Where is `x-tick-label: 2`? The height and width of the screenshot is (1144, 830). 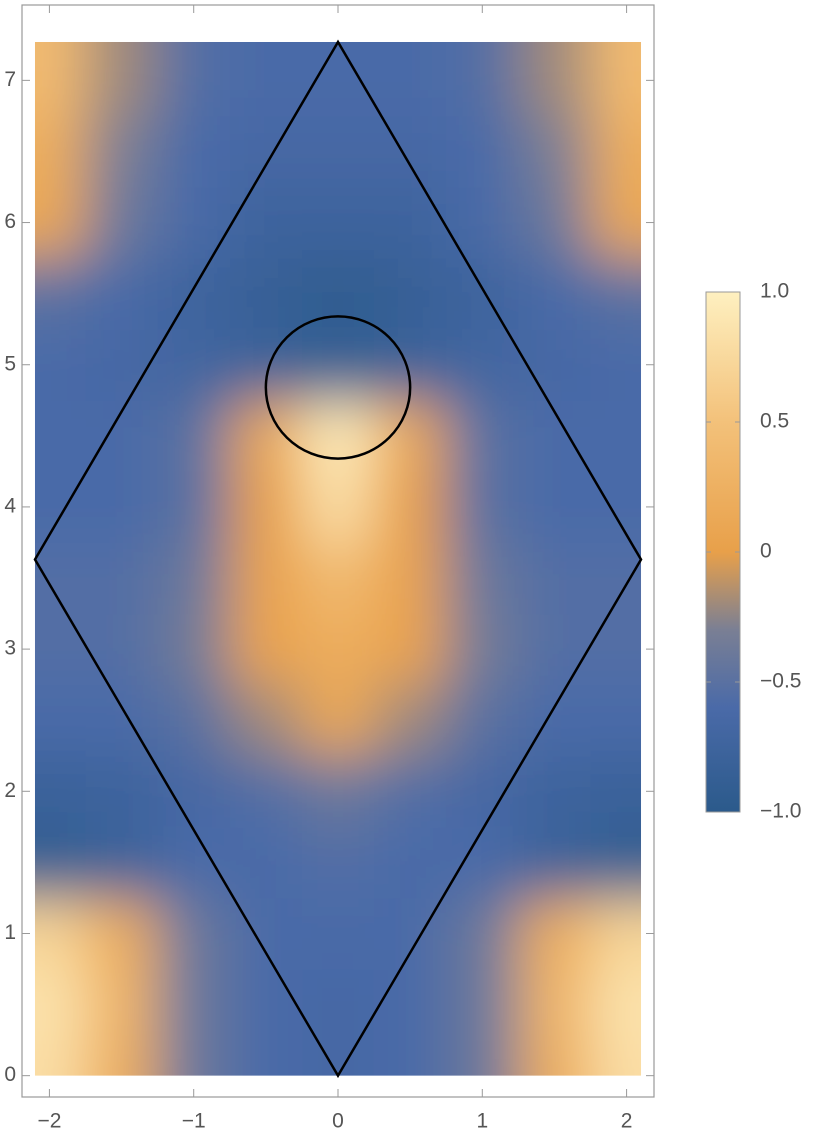 x-tick-label: 2 is located at coordinates (627, 1121).